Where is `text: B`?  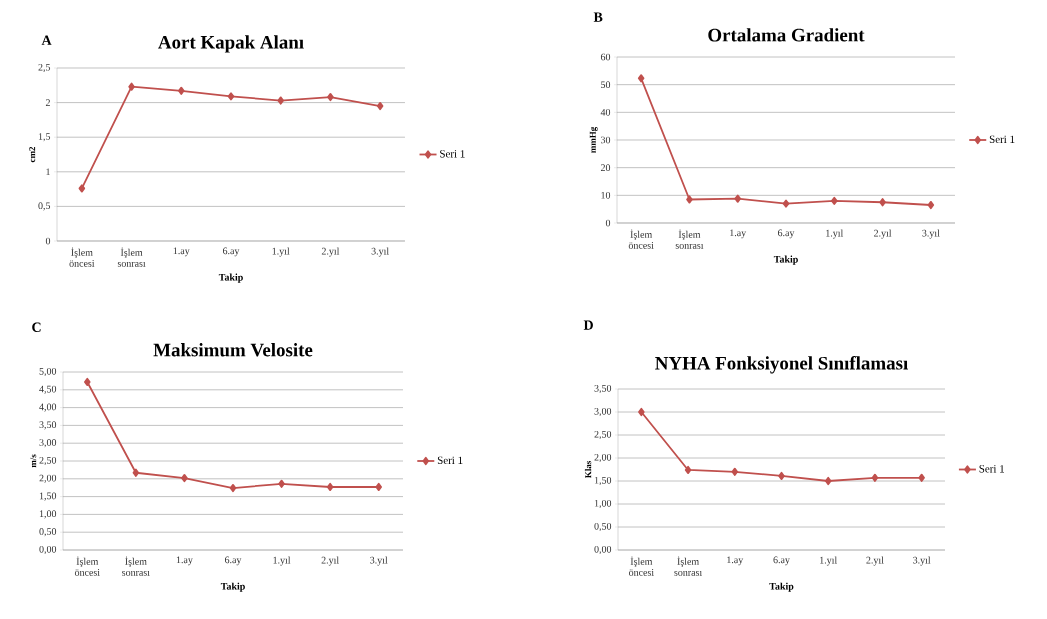 text: B is located at coordinates (598, 17).